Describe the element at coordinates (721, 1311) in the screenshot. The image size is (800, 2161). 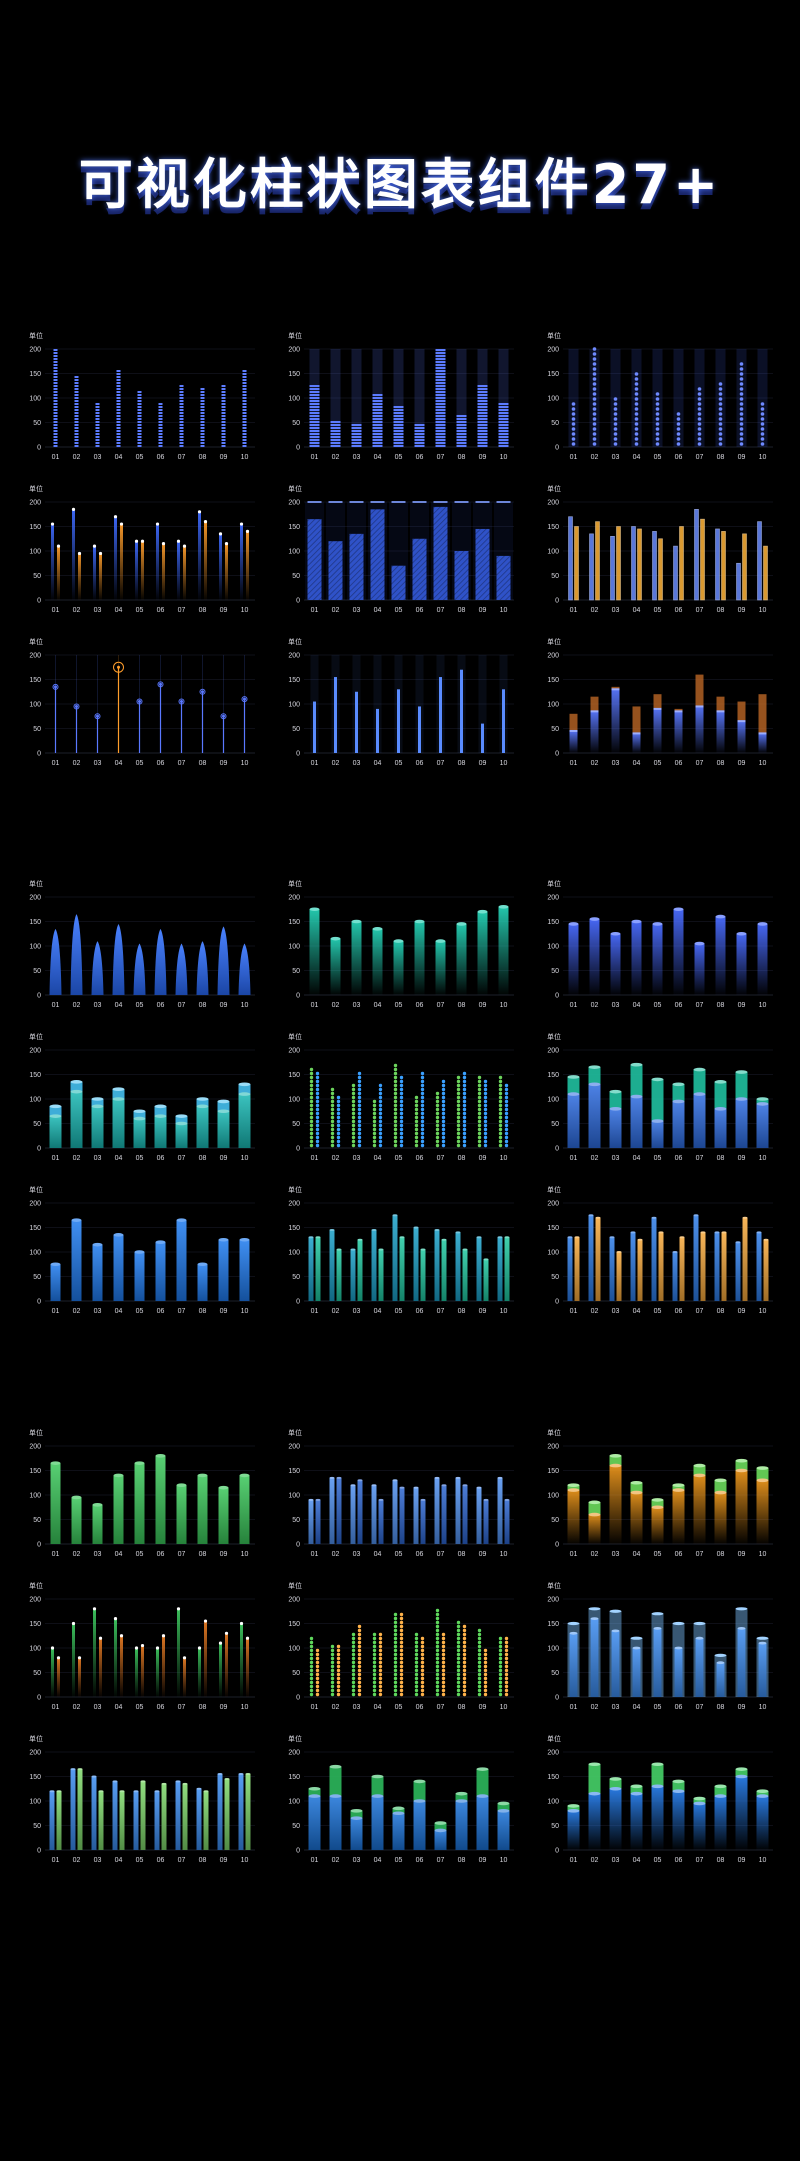
I see `x-tick-label: 08` at that location.